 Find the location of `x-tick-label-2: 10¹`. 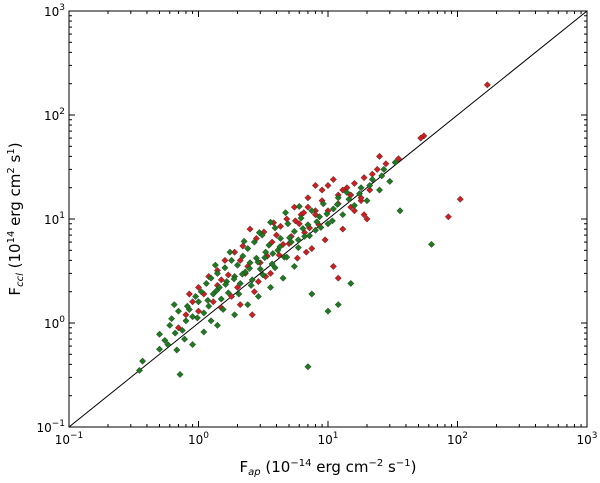

x-tick-label-2: 10¹ is located at coordinates (327, 439).